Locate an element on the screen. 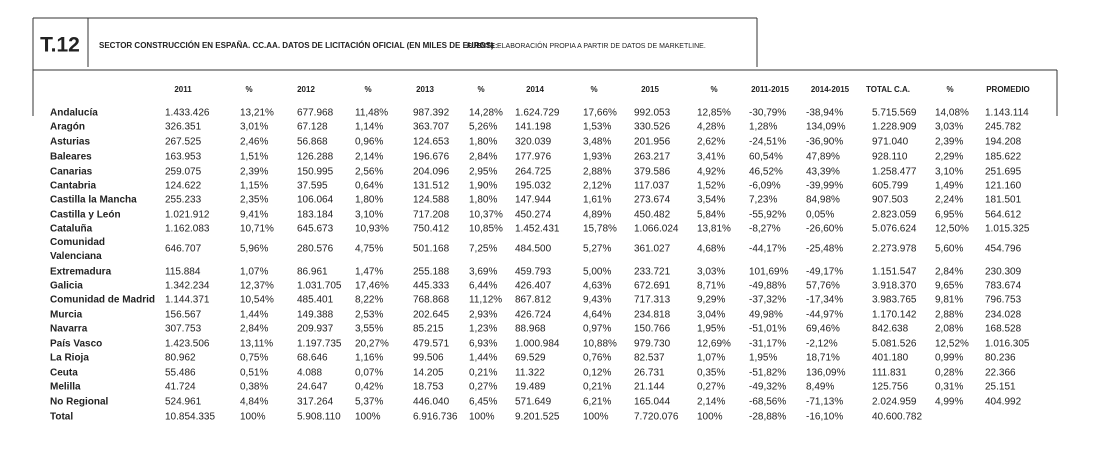  cell: -51,01% is located at coordinates (767, 329).